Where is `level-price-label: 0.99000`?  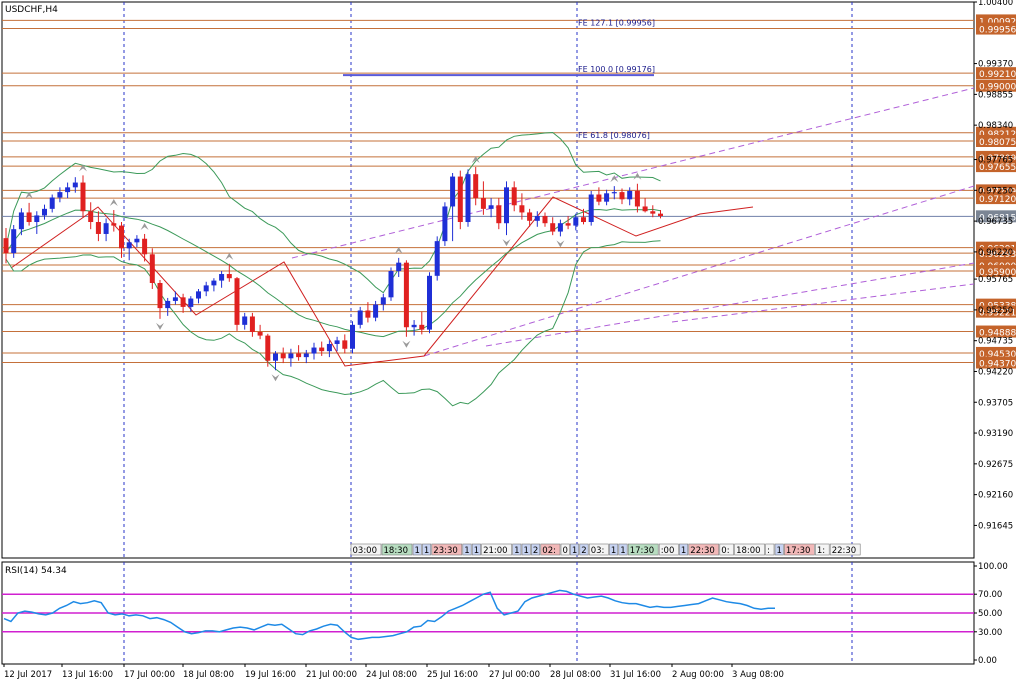
level-price-label: 0.99000 is located at coordinates (997, 88).